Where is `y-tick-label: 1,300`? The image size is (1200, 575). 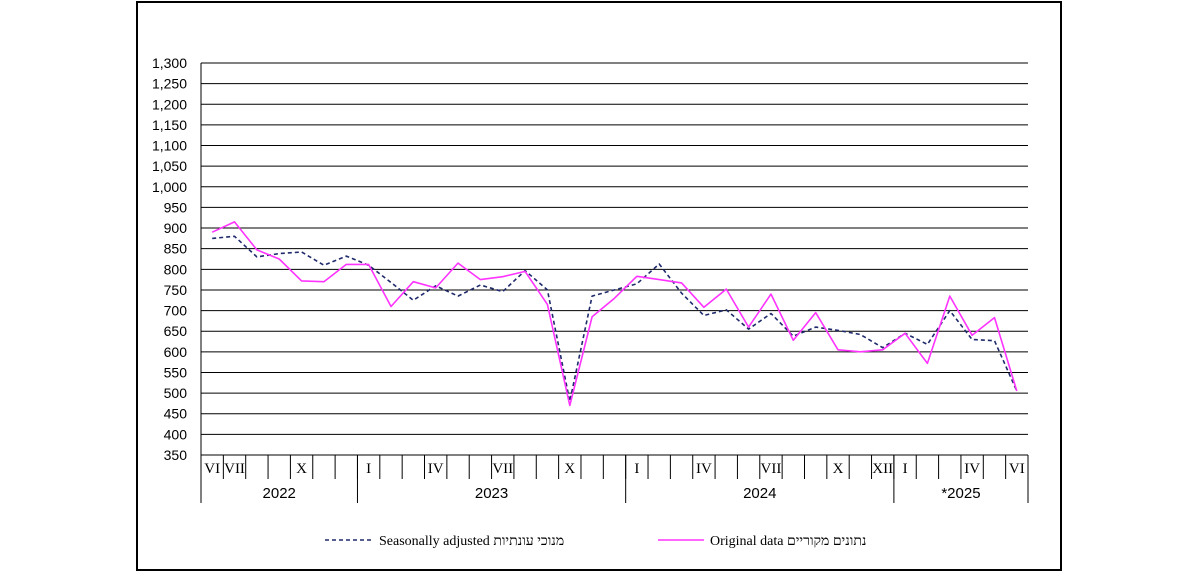
y-tick-label: 1,300 is located at coordinates (169, 63).